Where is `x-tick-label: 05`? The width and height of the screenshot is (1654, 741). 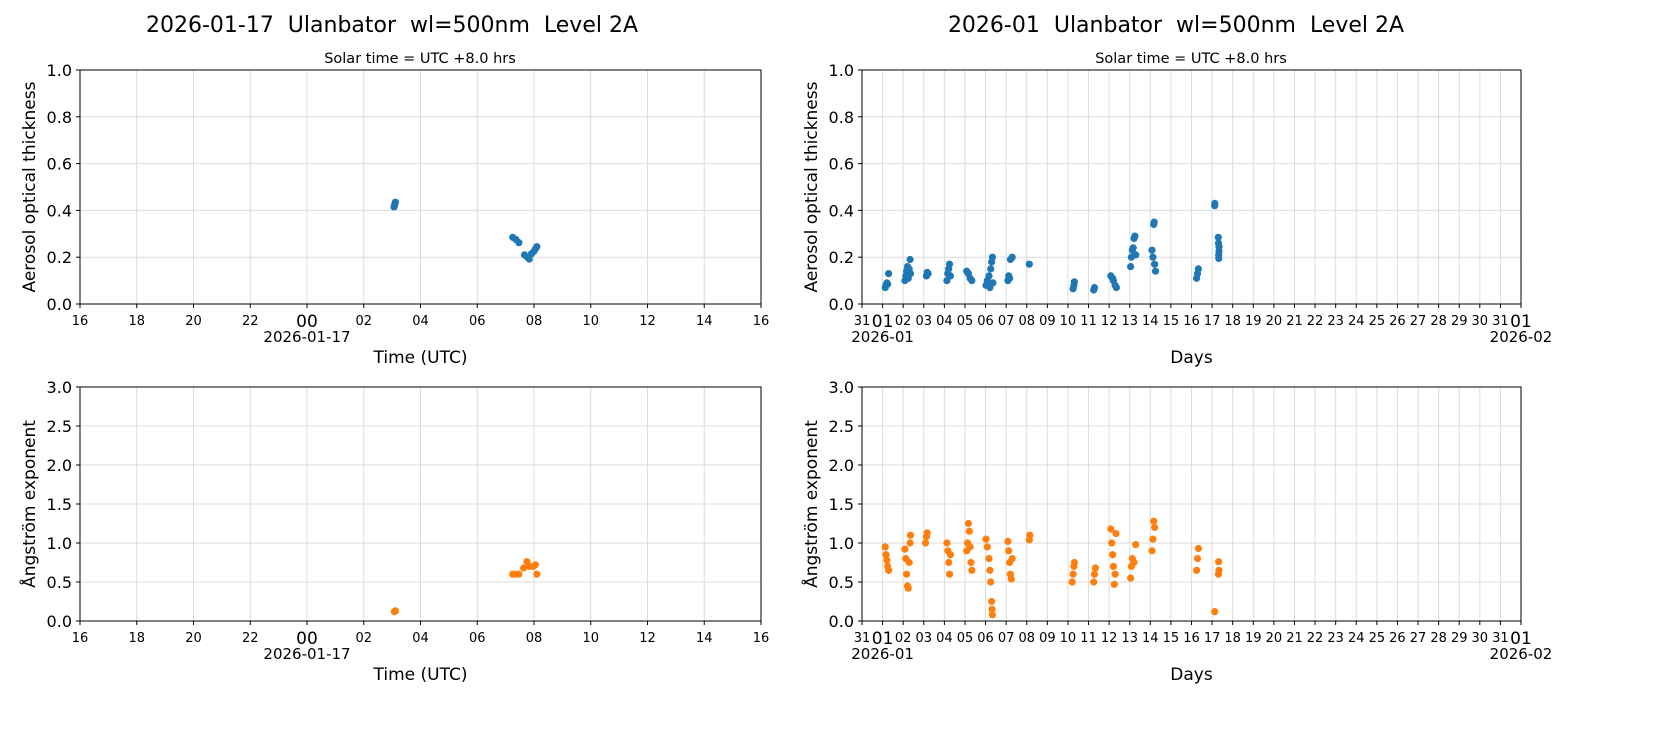 x-tick-label: 05 is located at coordinates (965, 638).